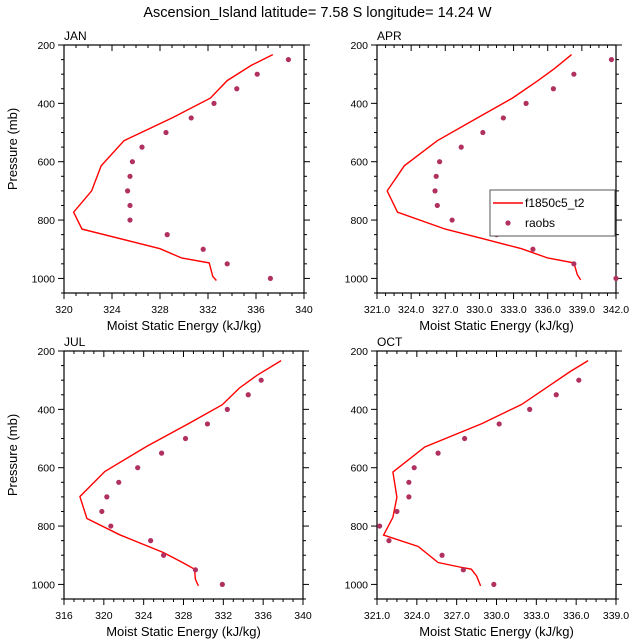  What do you see at coordinates (377, 616) in the screenshot?
I see `x-tick-label: 321.0` at bounding box center [377, 616].